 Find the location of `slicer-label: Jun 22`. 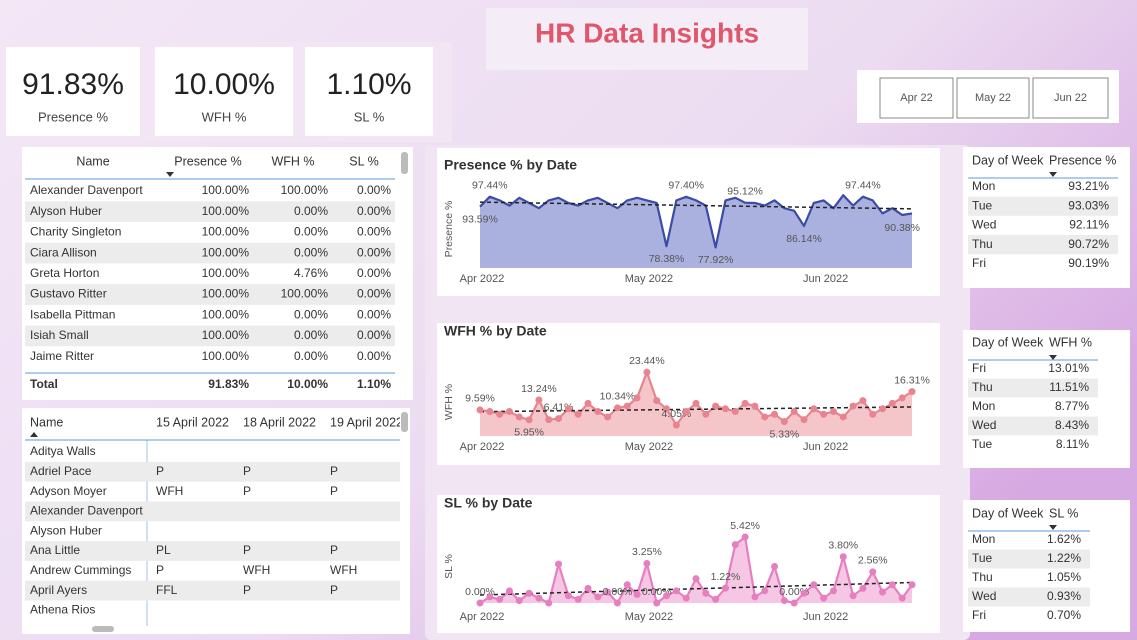

slicer-label: Jun 22 is located at coordinates (1070, 98).